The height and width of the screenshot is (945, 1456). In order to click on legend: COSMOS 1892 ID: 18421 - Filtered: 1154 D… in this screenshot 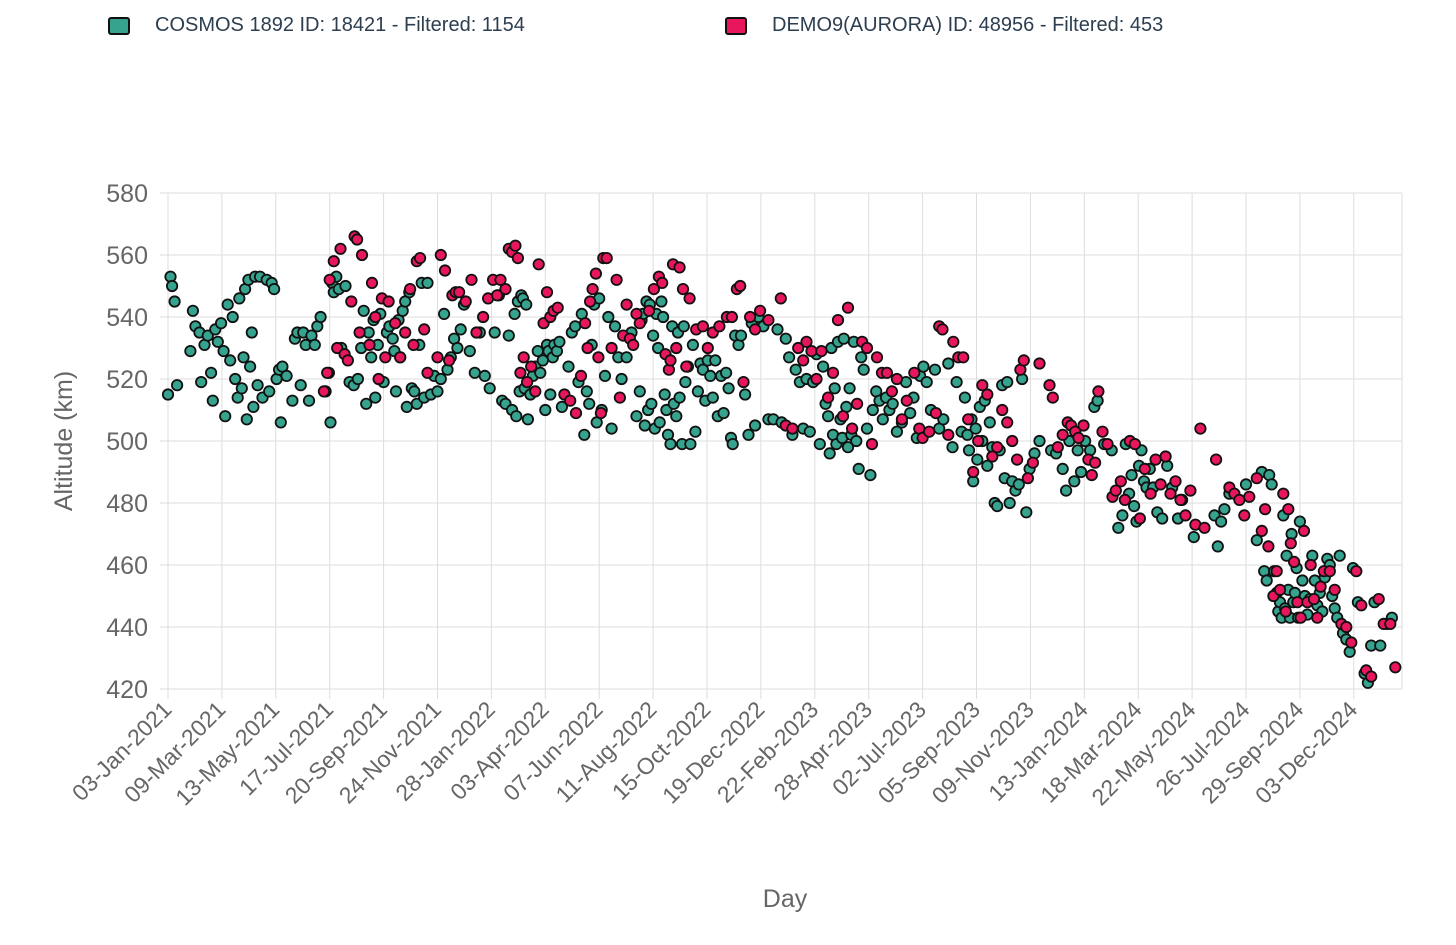, I will do `click(758, 31)`.